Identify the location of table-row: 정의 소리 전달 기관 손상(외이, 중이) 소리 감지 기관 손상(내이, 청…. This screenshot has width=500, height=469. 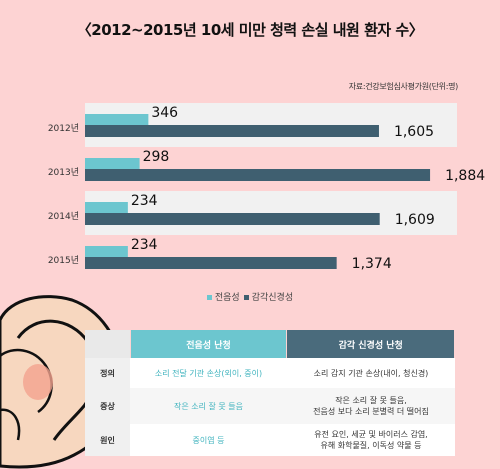
(270, 373).